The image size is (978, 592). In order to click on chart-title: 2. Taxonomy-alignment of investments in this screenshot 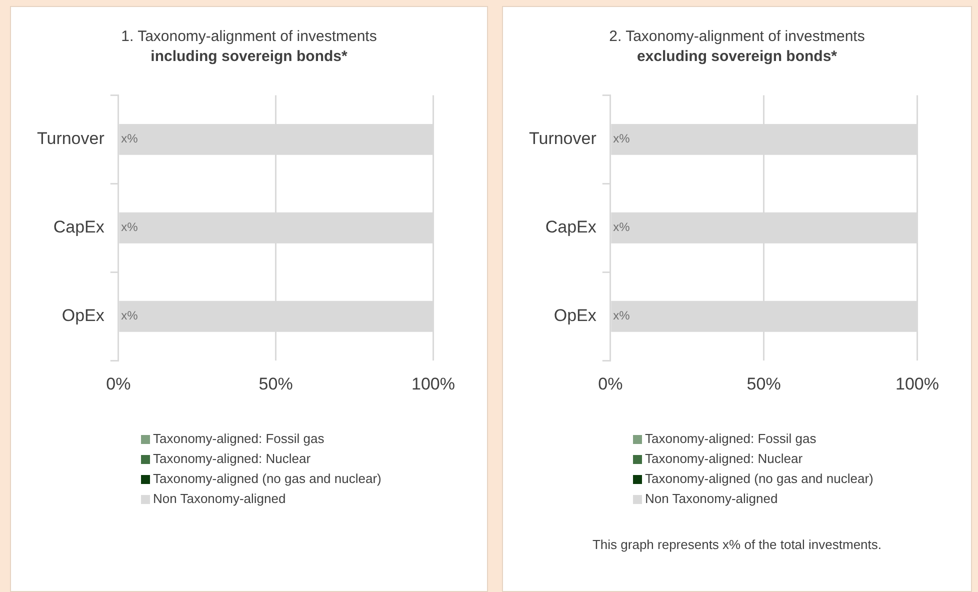, I will do `click(737, 37)`.